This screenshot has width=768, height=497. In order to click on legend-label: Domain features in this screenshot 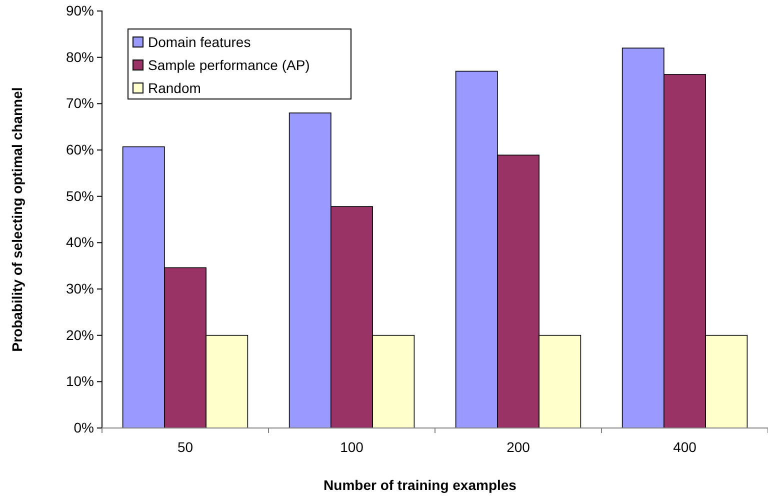, I will do `click(199, 42)`.